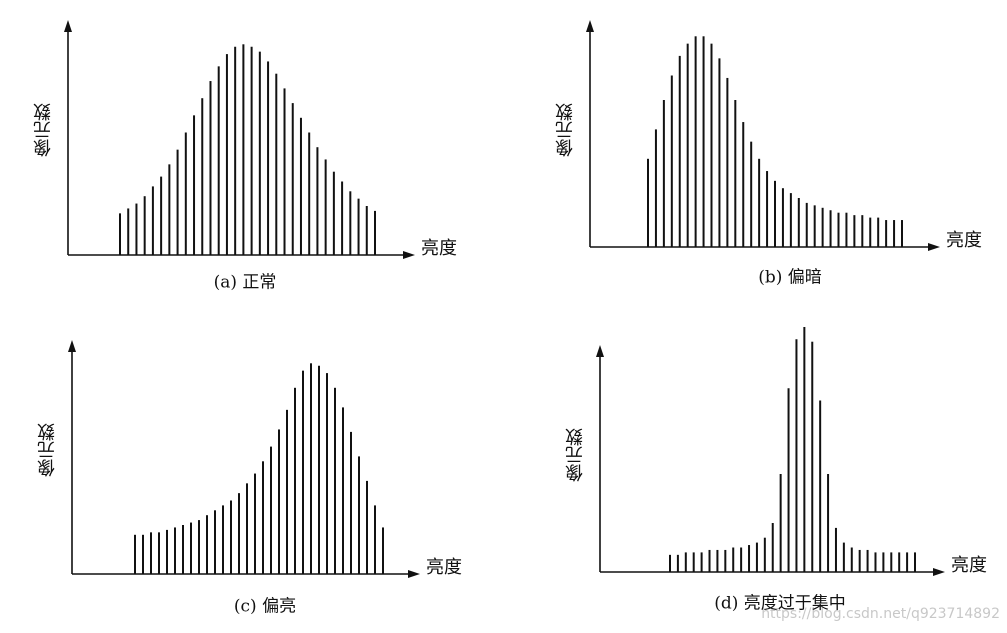 The image size is (1007, 633). I want to click on y-axis-label: 像元数, so click(43, 130).